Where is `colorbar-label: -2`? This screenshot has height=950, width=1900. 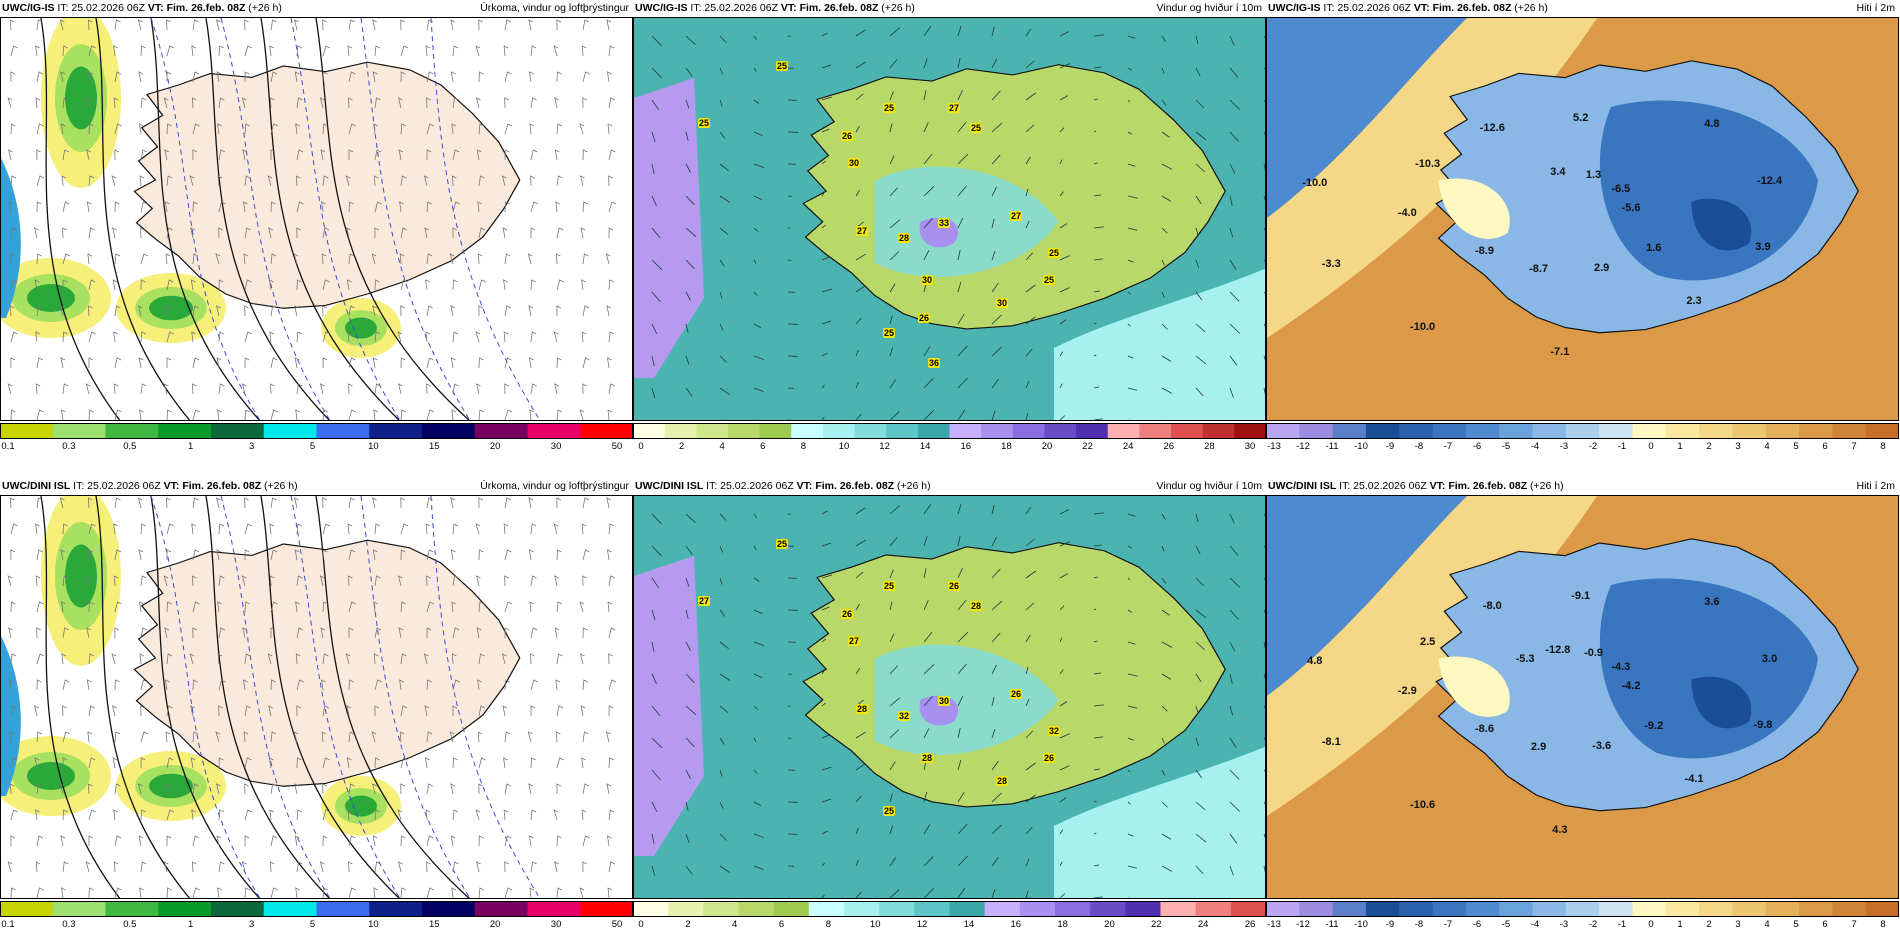 colorbar-label: -2 is located at coordinates (1593, 924).